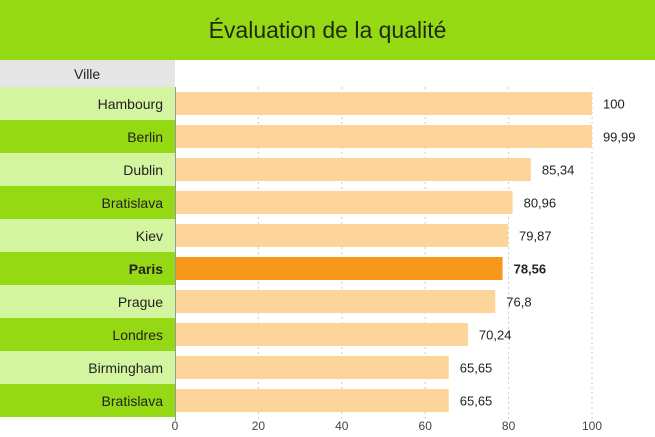 The height and width of the screenshot is (437, 655). What do you see at coordinates (342, 426) in the screenshot?
I see `x-tick-label: 40` at bounding box center [342, 426].